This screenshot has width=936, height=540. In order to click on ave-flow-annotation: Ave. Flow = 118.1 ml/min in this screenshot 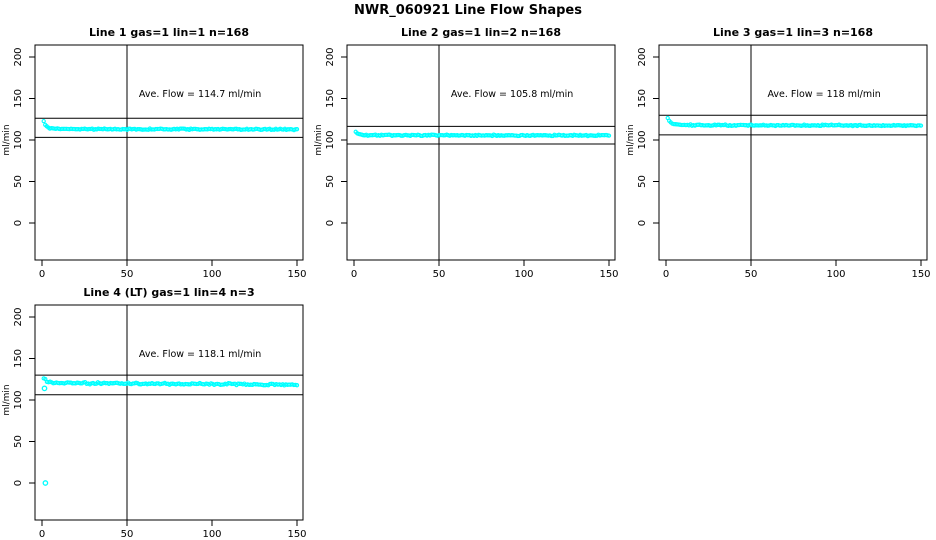, I will do `click(200, 354)`.